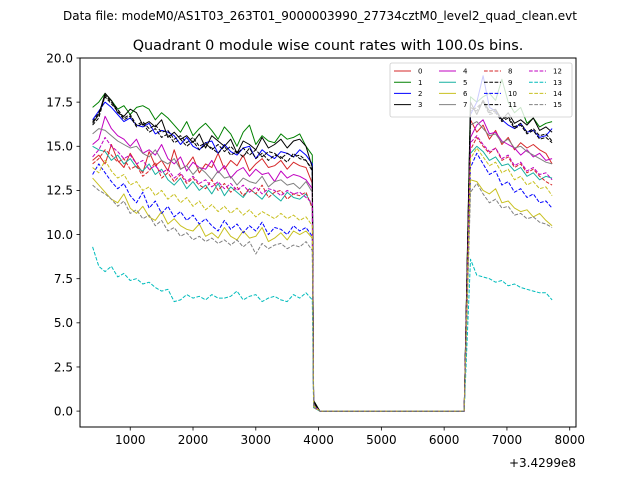 The width and height of the screenshot is (640, 480). I want to click on x-offset-label: +3.4299e8, so click(542, 463).